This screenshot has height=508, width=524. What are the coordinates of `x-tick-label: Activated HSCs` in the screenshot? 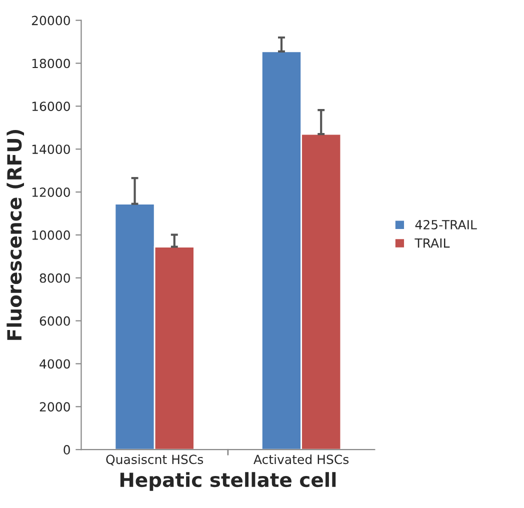 It's located at (301, 459).